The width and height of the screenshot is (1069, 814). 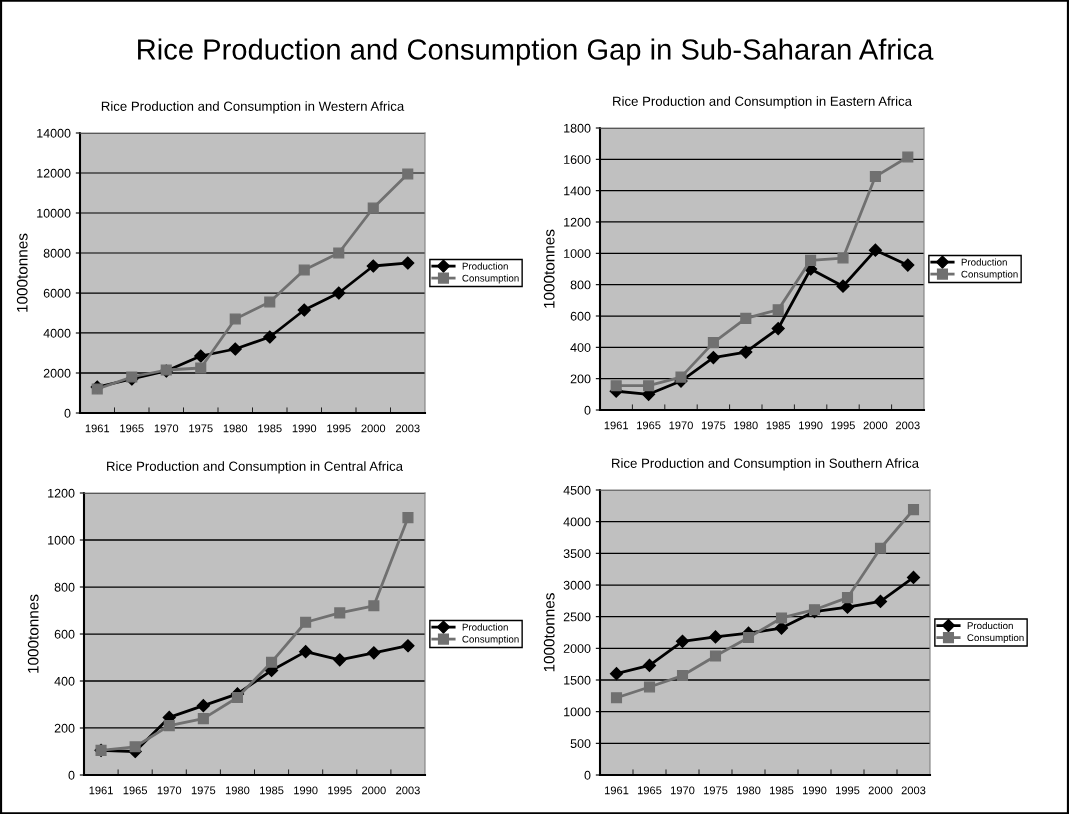 What do you see at coordinates (577, 191) in the screenshot?
I see `y-tick-label: 1400` at bounding box center [577, 191].